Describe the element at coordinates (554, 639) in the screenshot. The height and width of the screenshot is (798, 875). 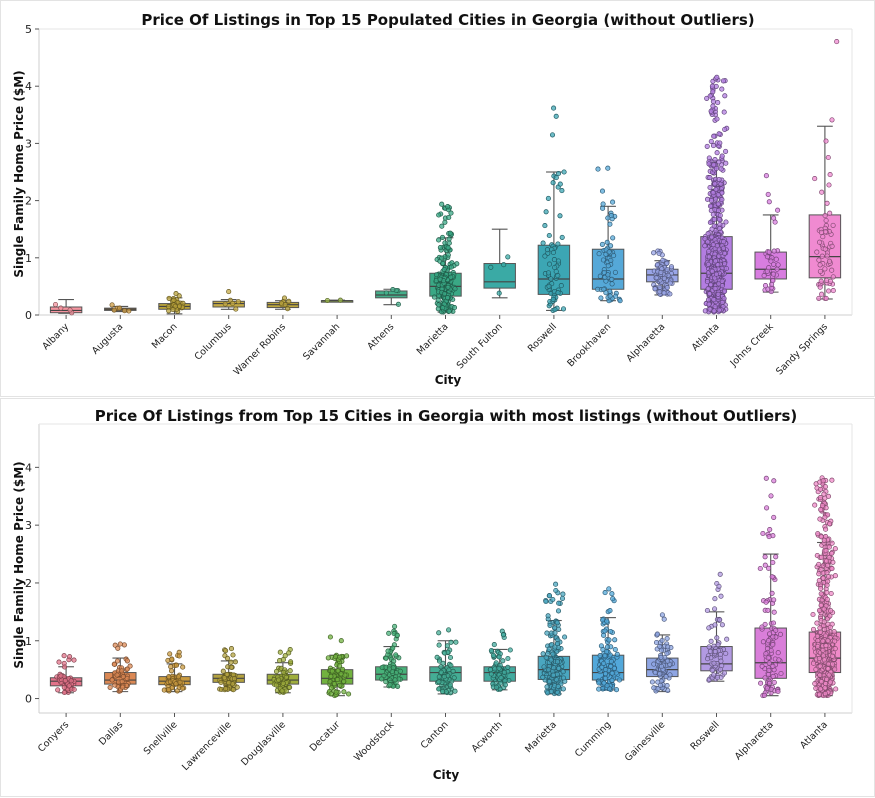
I see `box-group-marietta` at that location.